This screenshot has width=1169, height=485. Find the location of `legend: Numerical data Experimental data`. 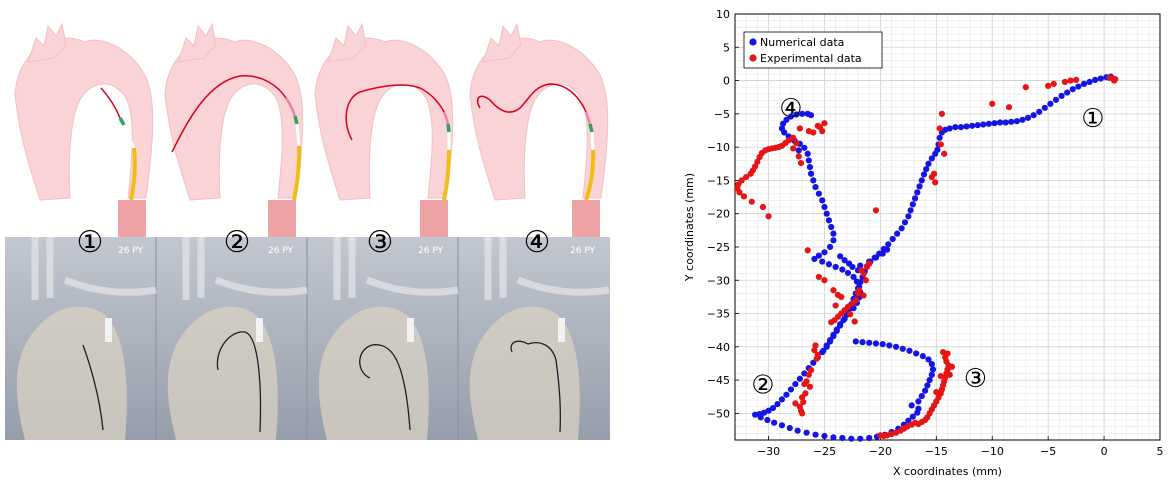

legend: Numerical data Experimental data is located at coordinates (813, 50).